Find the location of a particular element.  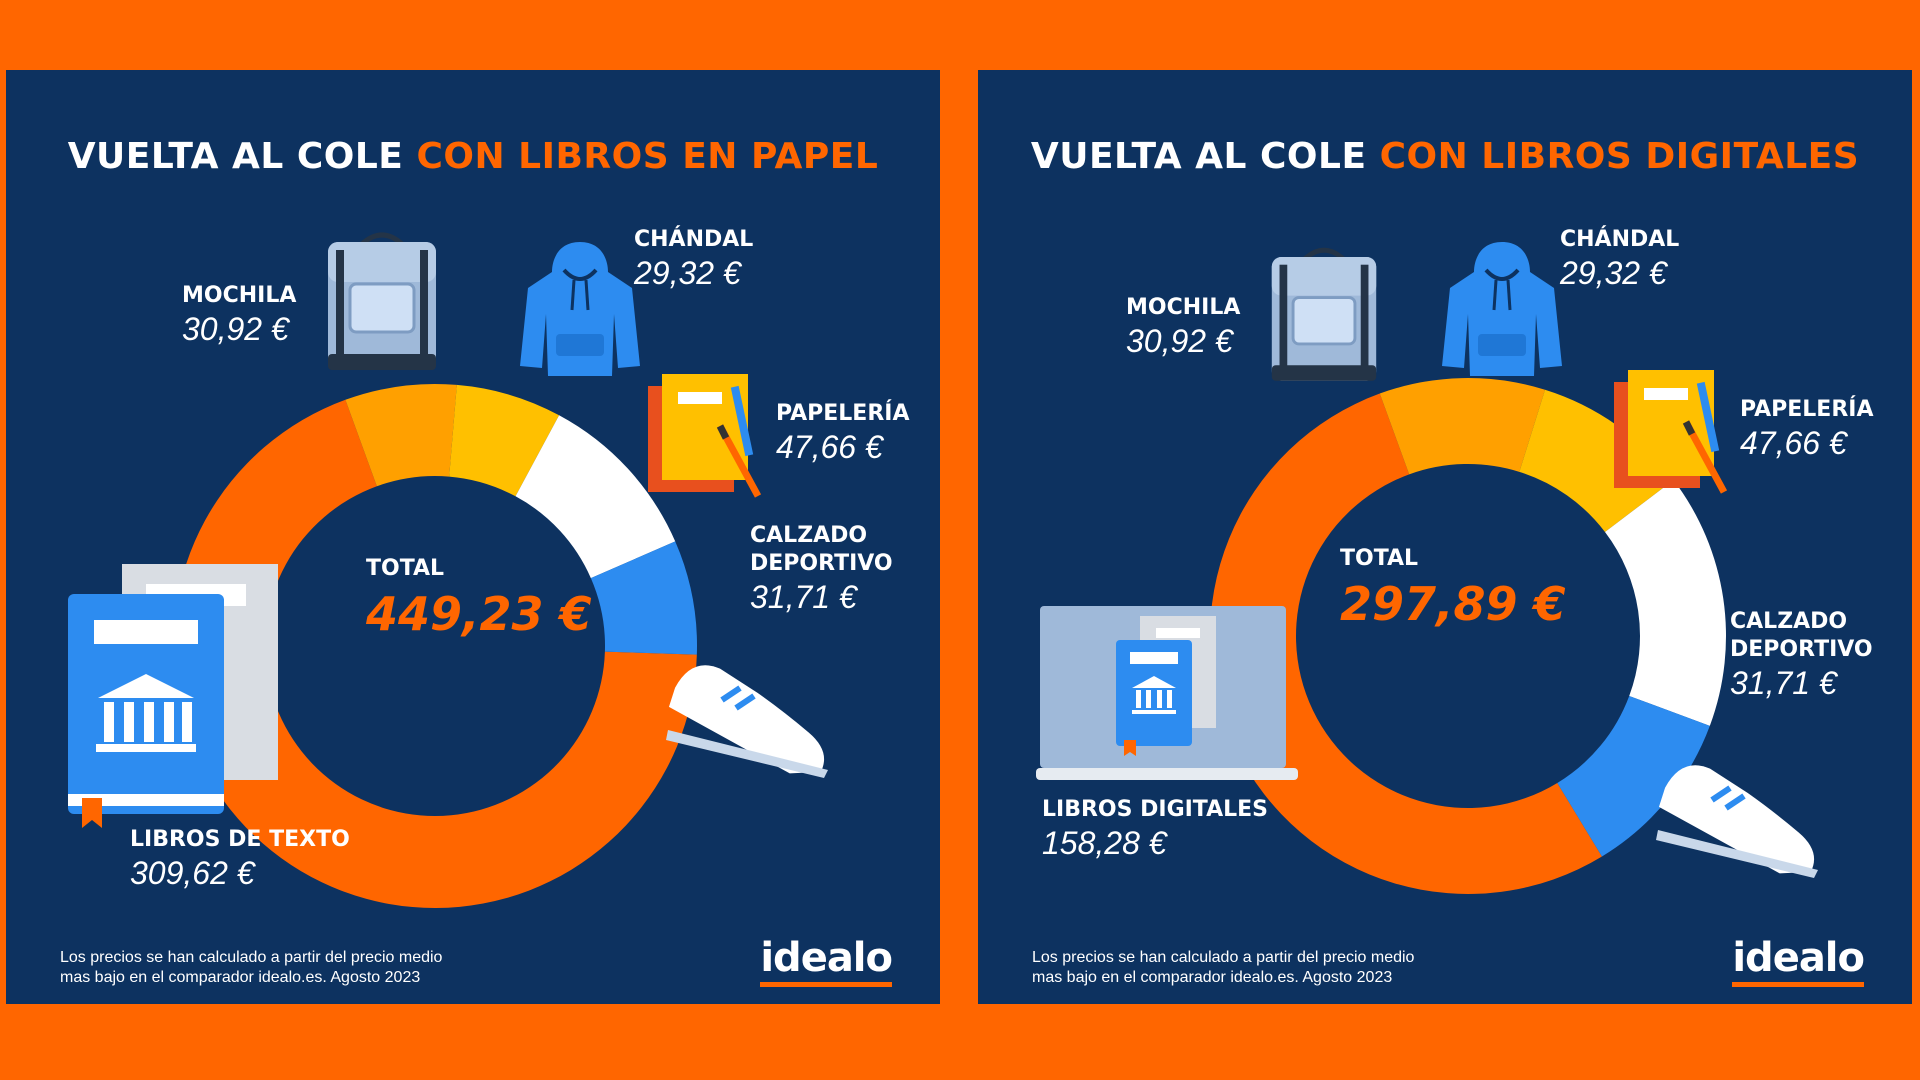

label-libros-texto: LIBROS DE TEXTO 309,62 € is located at coordinates (240, 859).